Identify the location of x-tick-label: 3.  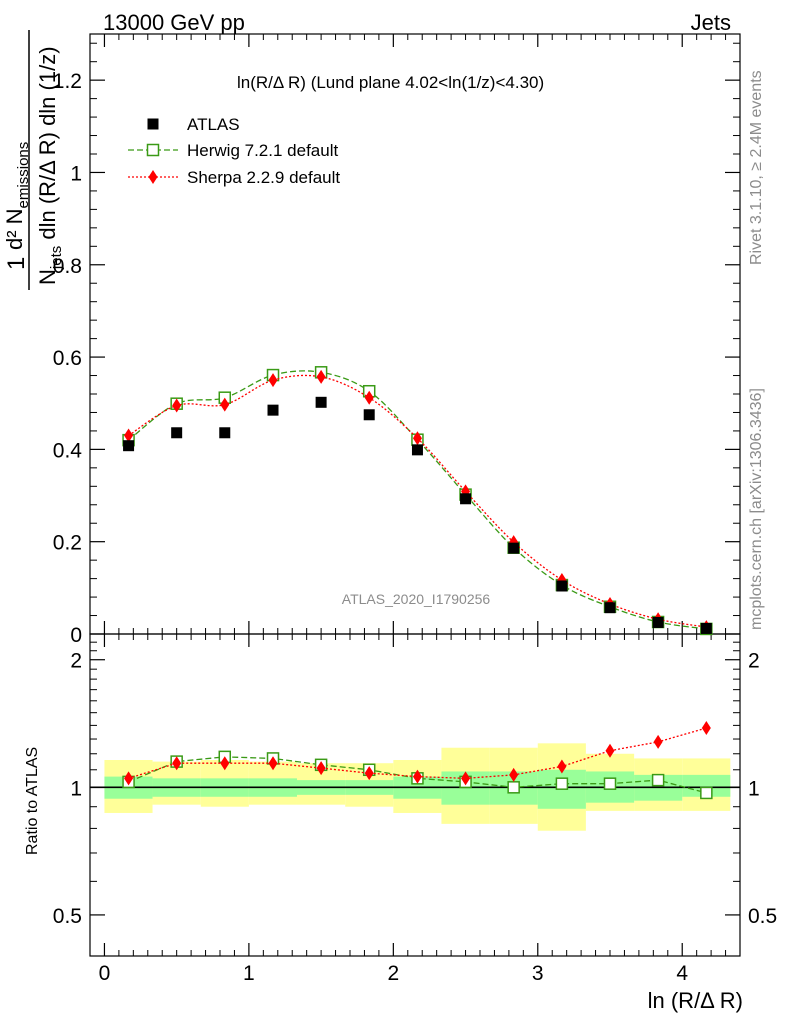
(538, 973).